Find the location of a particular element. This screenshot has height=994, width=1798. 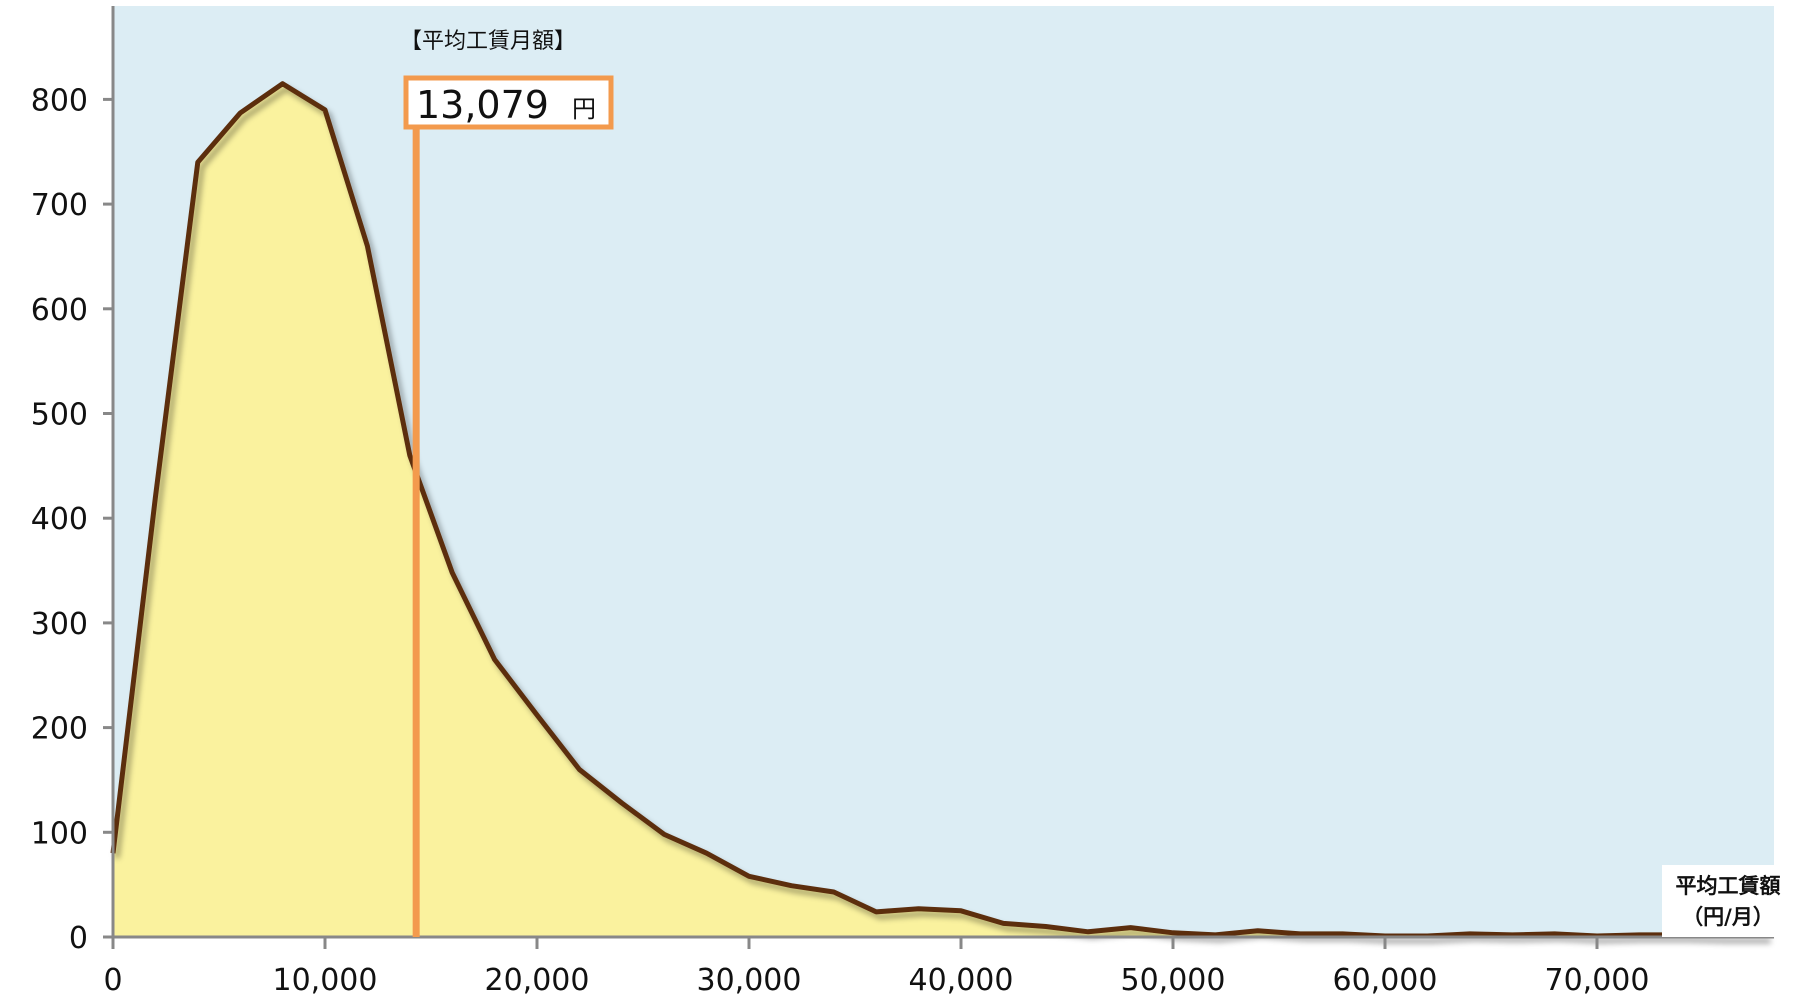

y-tick-label: 700 is located at coordinates (59, 205).